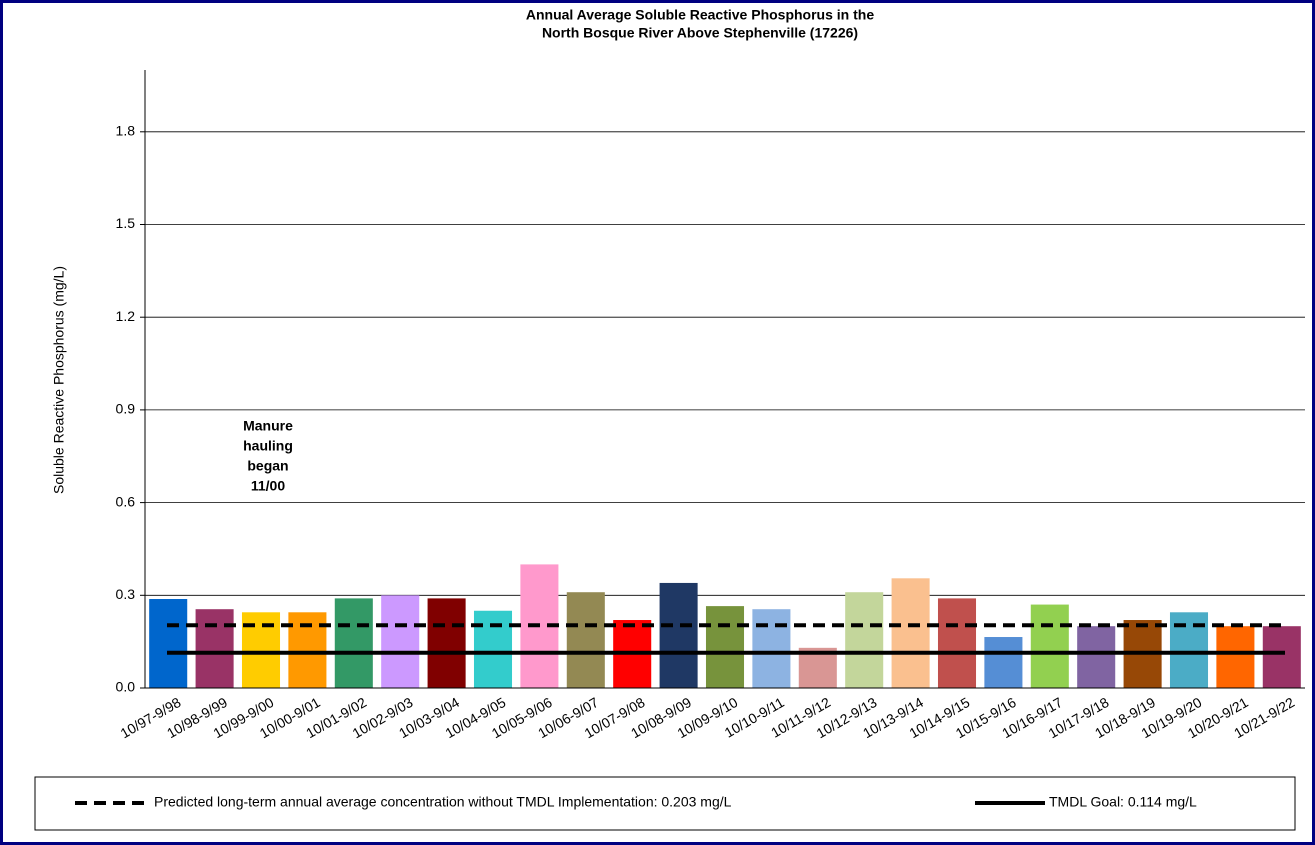 This screenshot has height=845, width=1315. What do you see at coordinates (59, 380) in the screenshot?
I see `y-axis-title: Soluble Reactive Phosphorus (mg/L)` at bounding box center [59, 380].